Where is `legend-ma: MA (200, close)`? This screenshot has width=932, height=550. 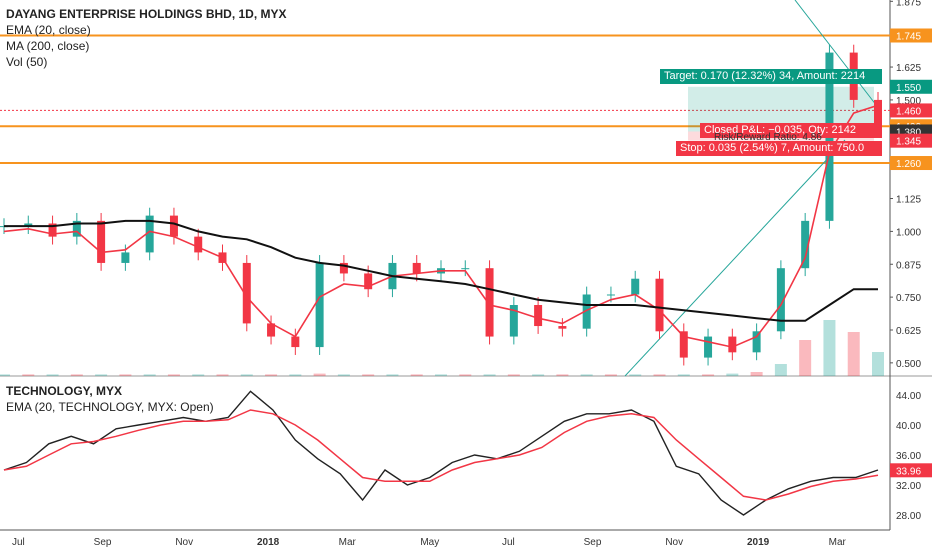 legend-ma: MA (200, close) is located at coordinates (48, 46).